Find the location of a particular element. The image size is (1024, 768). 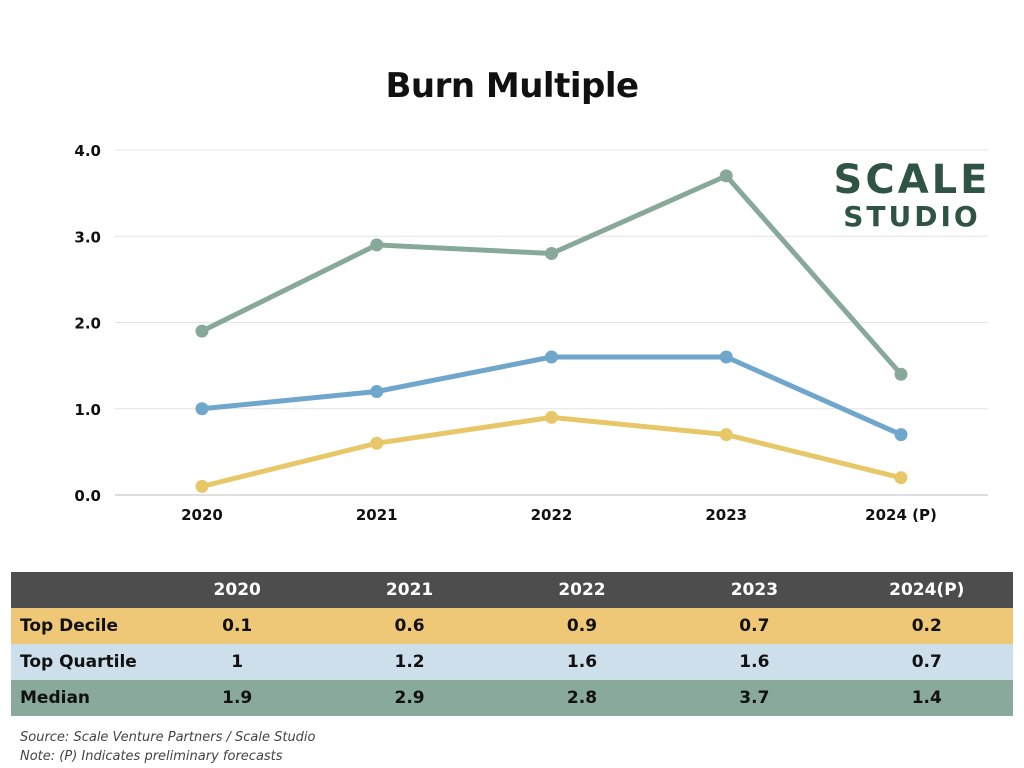

table-cell: 1.4 is located at coordinates (926, 698).